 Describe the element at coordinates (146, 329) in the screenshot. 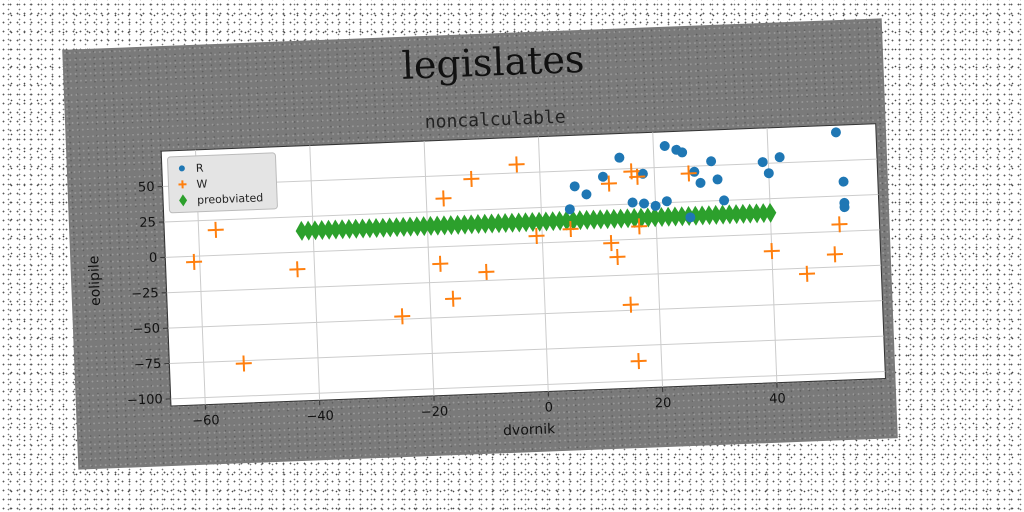

I see `y-tick-label: −50` at that location.